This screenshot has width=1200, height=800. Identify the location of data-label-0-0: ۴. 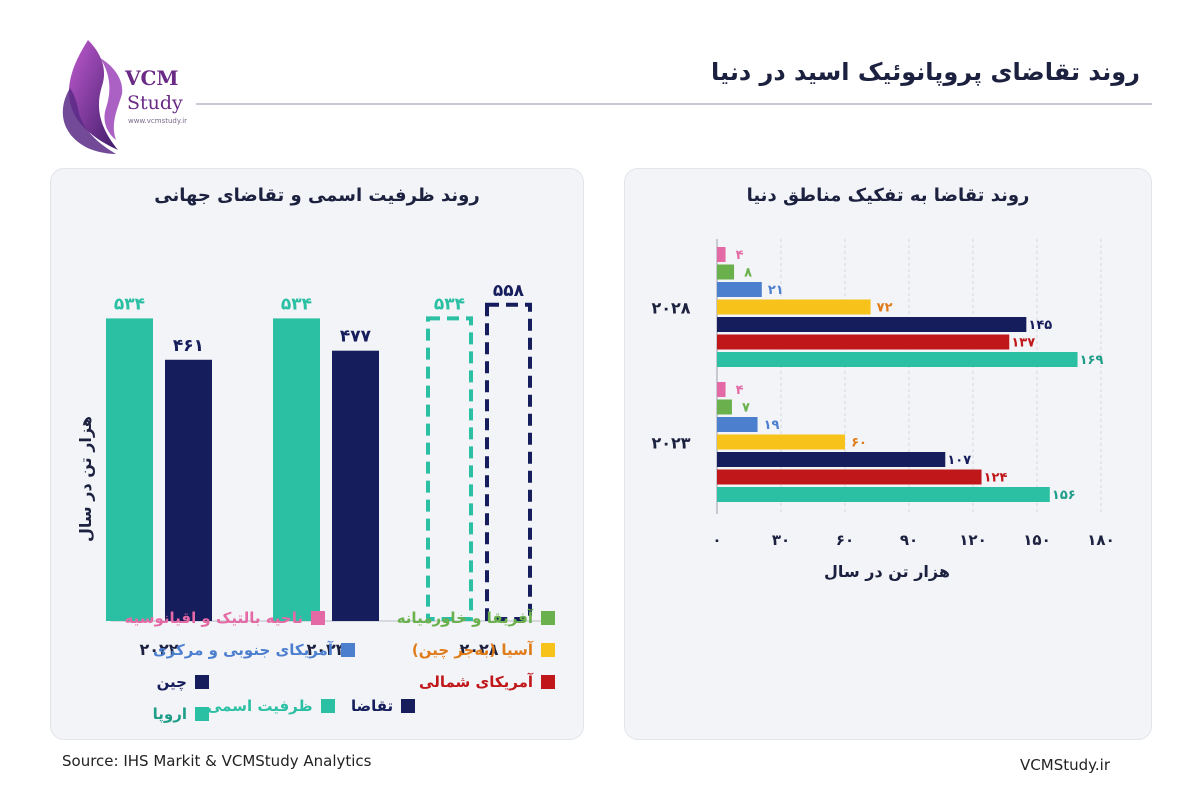
(740, 255).